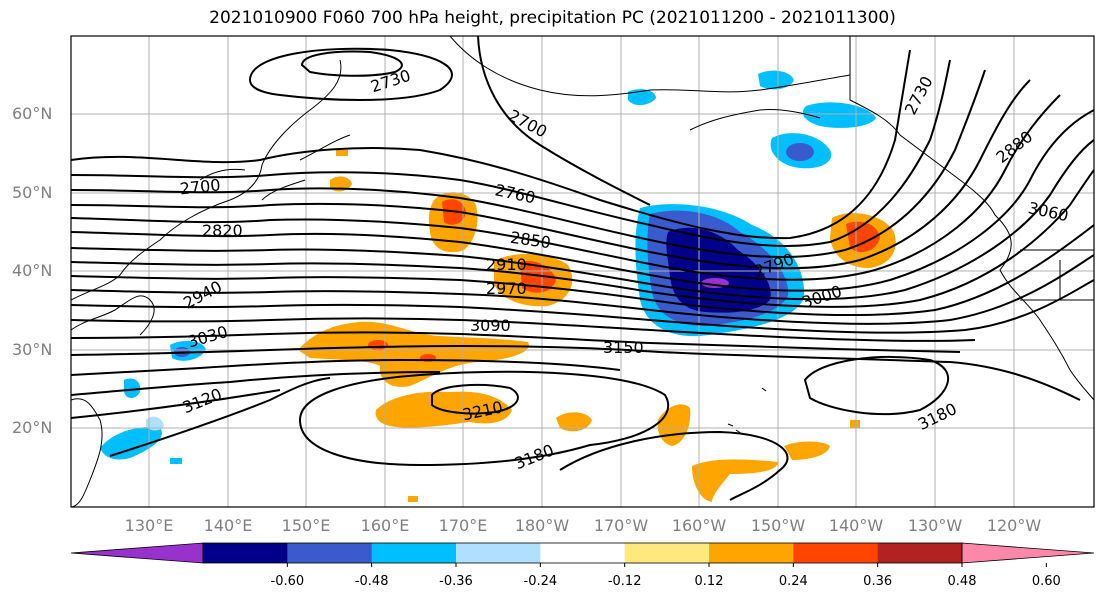  I want to click on lon-label: 160°E, so click(385, 525).